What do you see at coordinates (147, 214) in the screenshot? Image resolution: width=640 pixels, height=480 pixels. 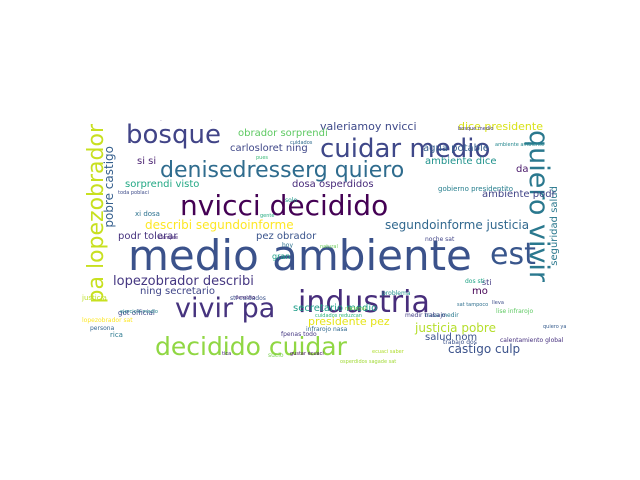 I see `cloud-word: xi dosa` at bounding box center [147, 214].